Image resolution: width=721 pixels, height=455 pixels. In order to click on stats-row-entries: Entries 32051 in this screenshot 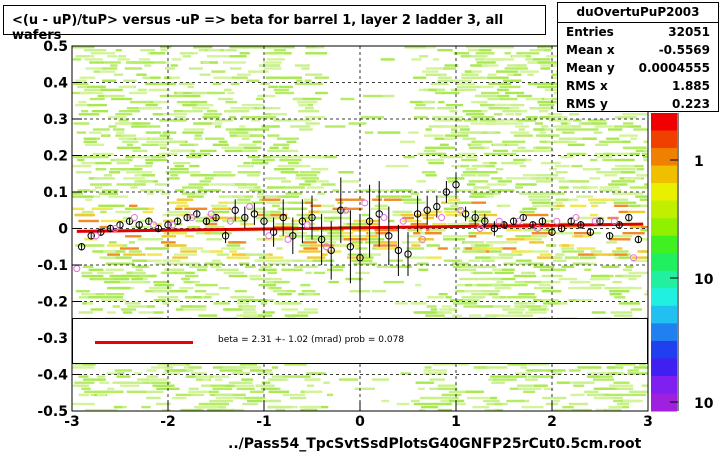, I will do `click(638, 32)`.